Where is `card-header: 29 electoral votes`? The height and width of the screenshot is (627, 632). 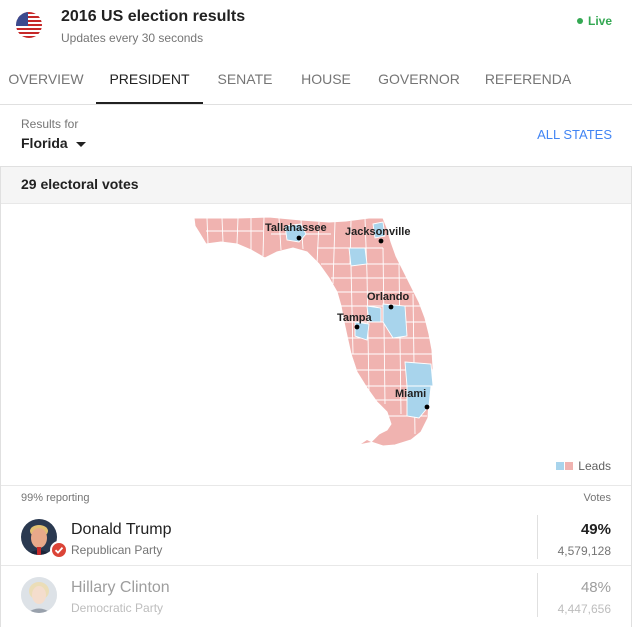 card-header: 29 electoral votes is located at coordinates (316, 185).